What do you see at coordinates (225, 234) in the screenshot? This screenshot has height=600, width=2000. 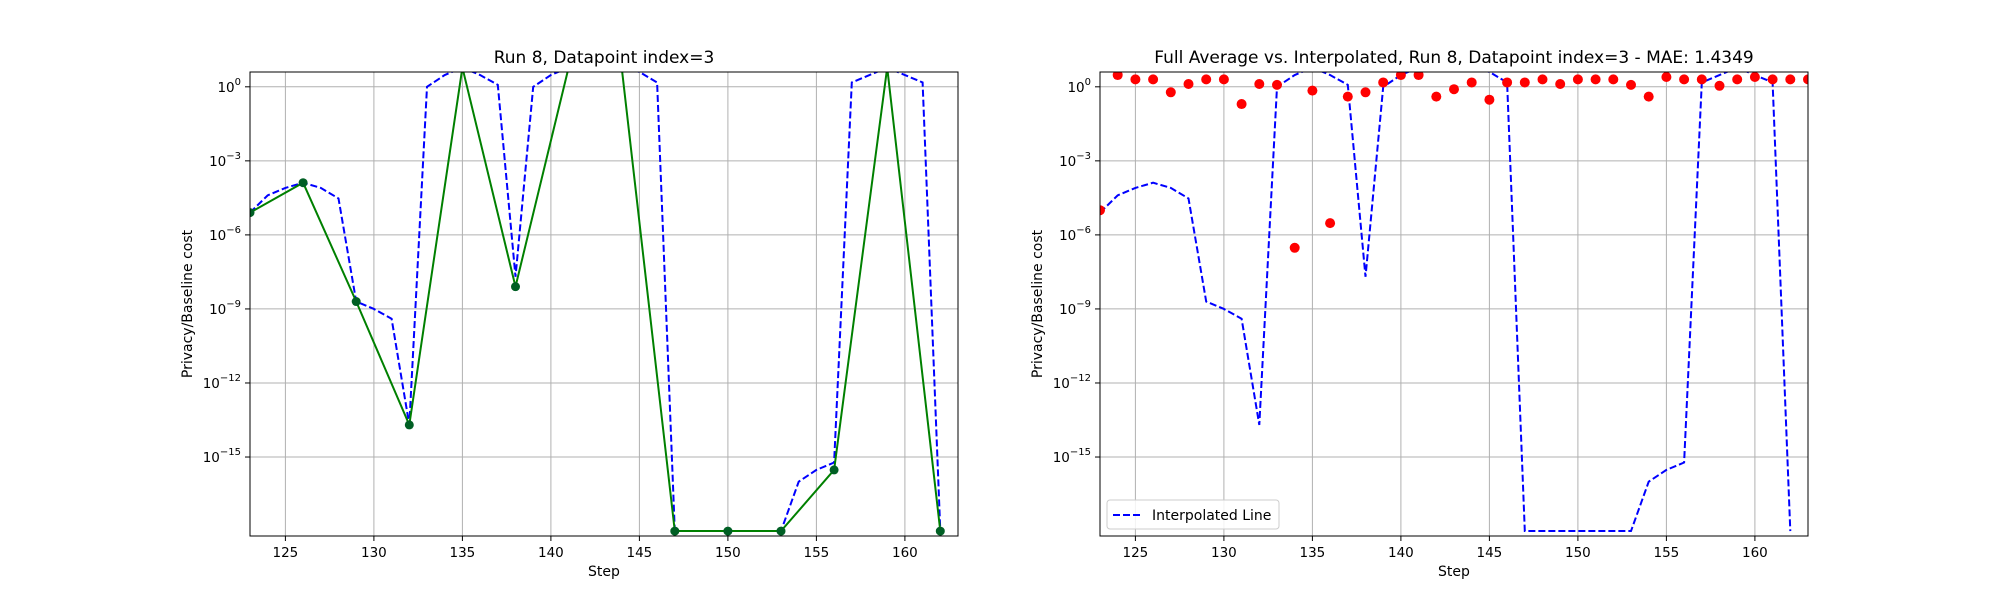 I see `y-tick-label: 10⁻⁶` at bounding box center [225, 234].